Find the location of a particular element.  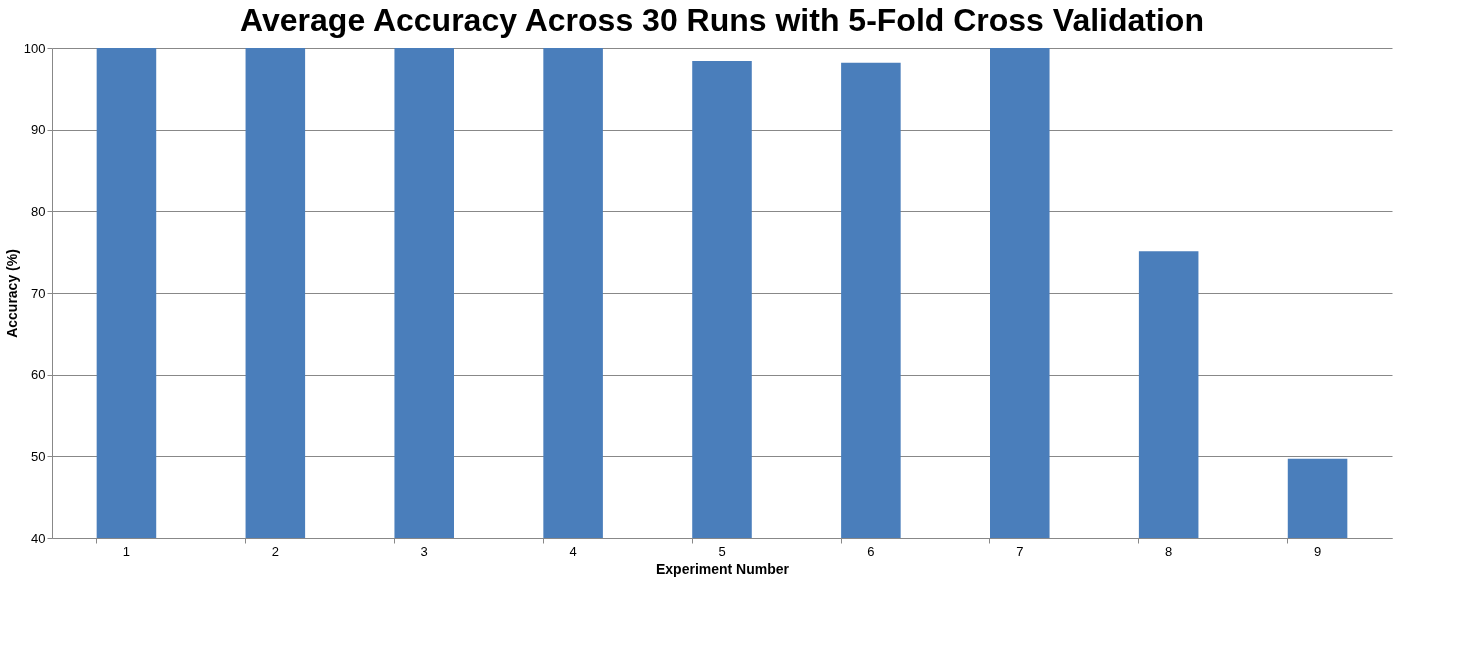

x-tick-label: 9 is located at coordinates (1317, 551).